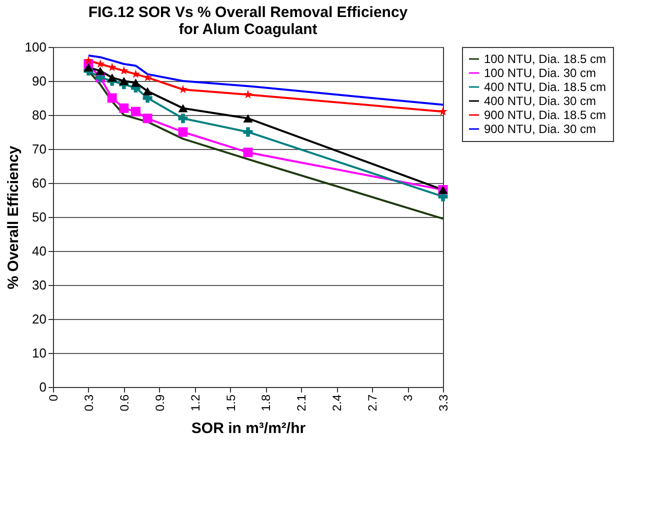  Describe the element at coordinates (545, 59) in the screenshot. I see `legend-label: 100 NTU, Dia. 18.5 cm` at that location.